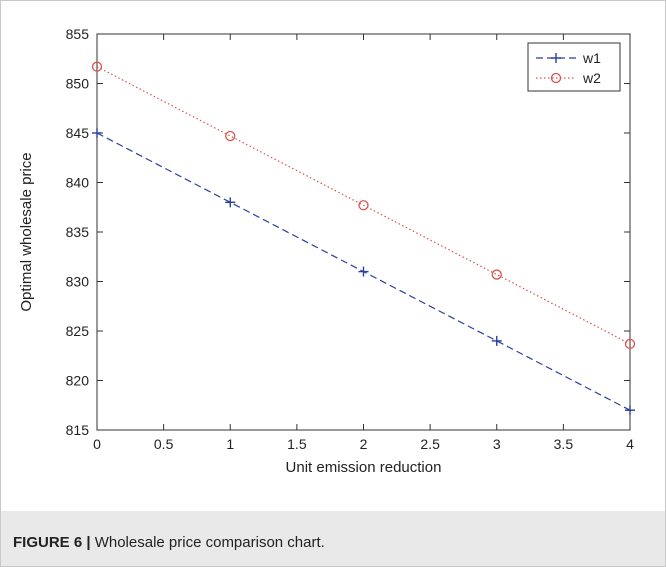 This screenshot has height=567, width=666. What do you see at coordinates (78, 381) in the screenshot?
I see `y-tick-label: 820` at bounding box center [78, 381].